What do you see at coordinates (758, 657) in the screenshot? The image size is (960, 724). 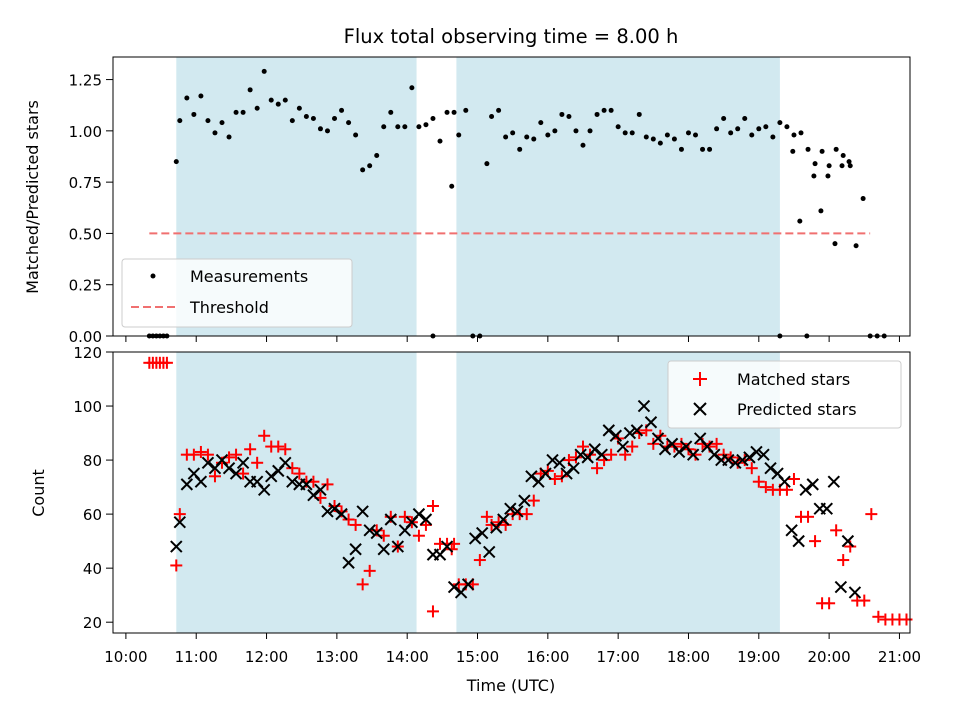 I see `bottom-xtick-label-9: 19:00` at bounding box center [758, 657].